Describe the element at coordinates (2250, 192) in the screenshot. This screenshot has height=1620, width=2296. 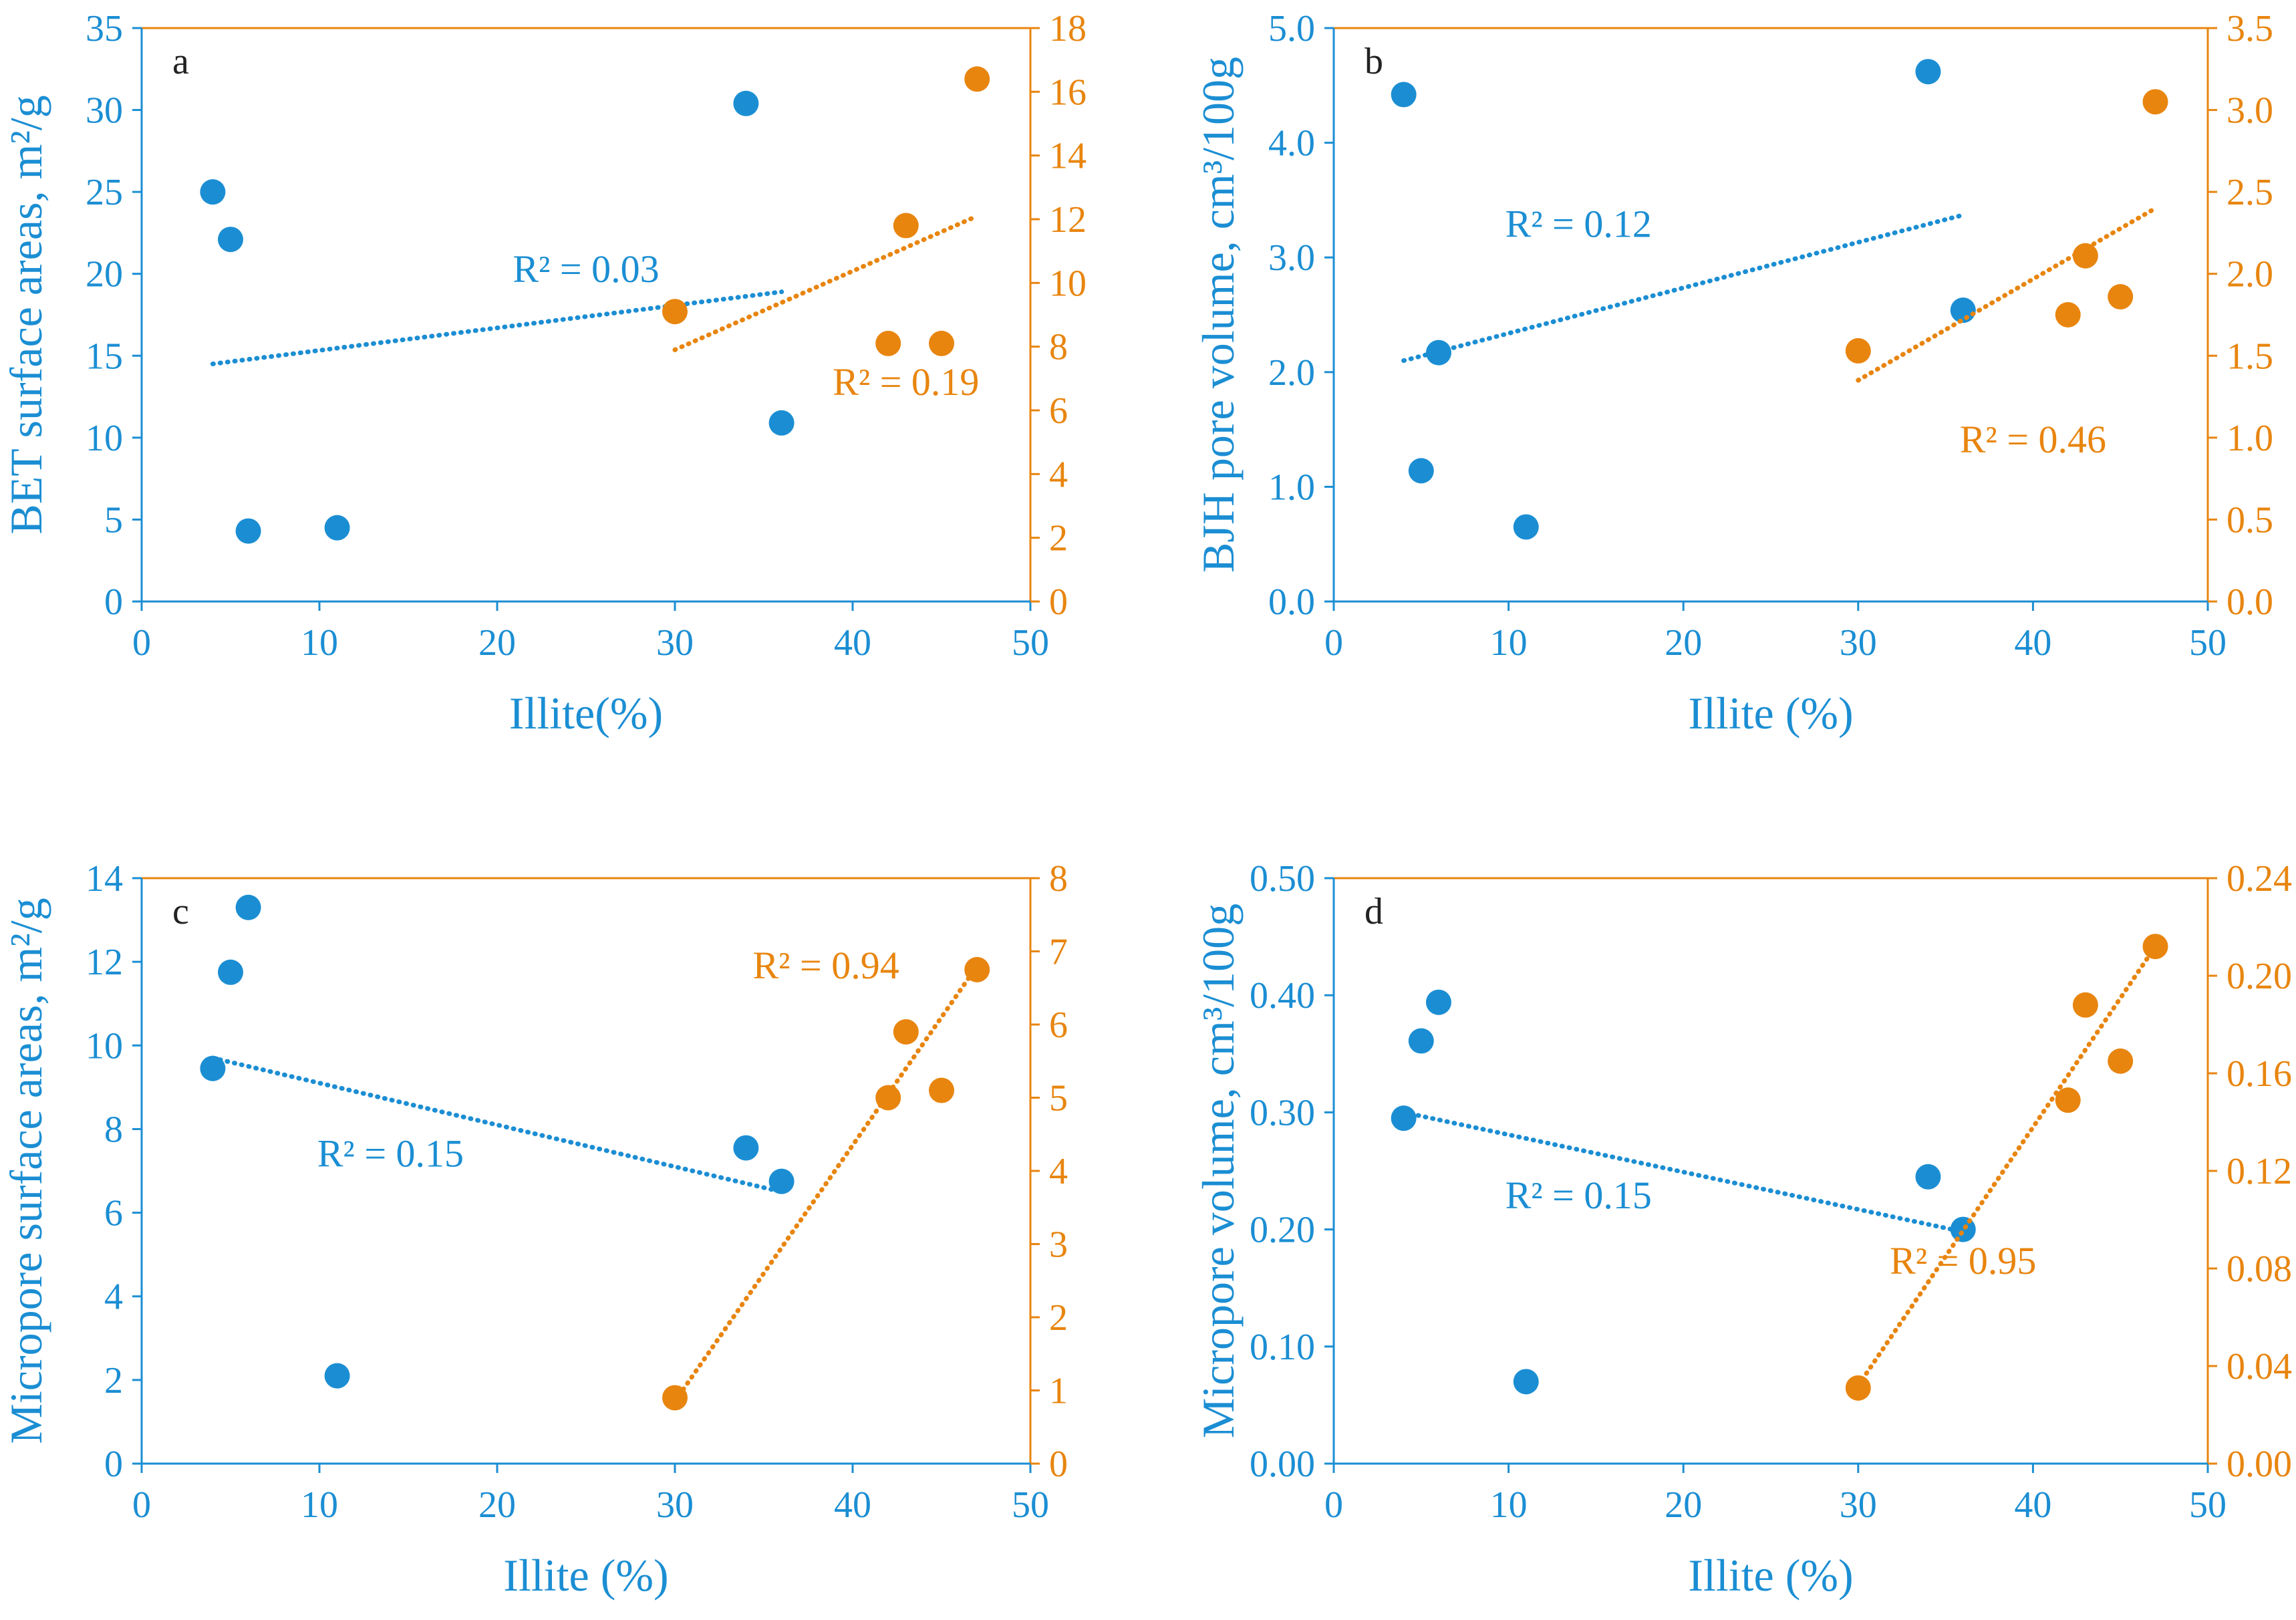
I see `right-y-tick-label: 2.5` at that location.